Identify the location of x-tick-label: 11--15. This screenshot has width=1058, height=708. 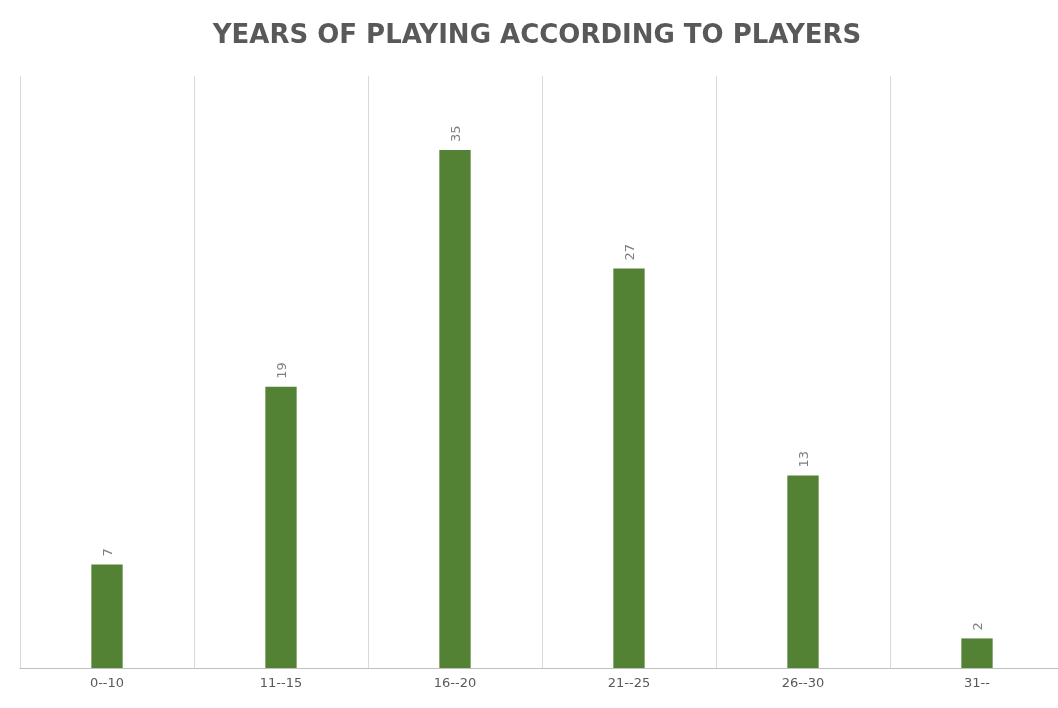
(281, 682).